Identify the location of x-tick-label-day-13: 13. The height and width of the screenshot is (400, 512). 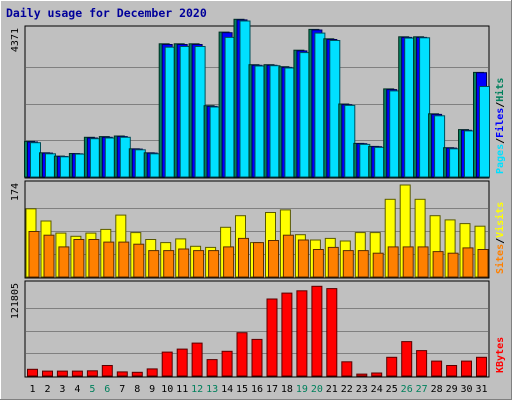
(212, 389).